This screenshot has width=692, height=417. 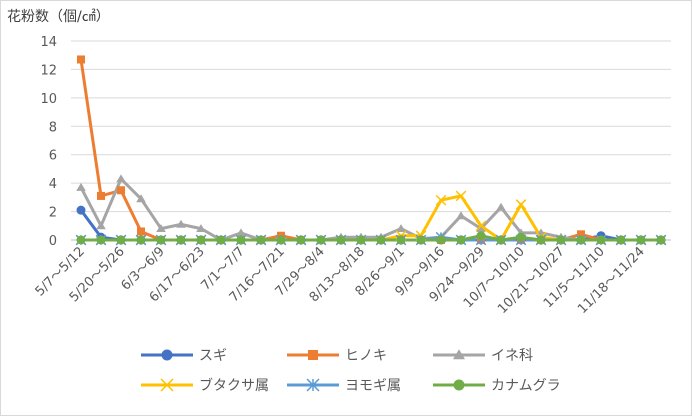 I want to click on y-tick-label: 10, so click(x=48, y=99).